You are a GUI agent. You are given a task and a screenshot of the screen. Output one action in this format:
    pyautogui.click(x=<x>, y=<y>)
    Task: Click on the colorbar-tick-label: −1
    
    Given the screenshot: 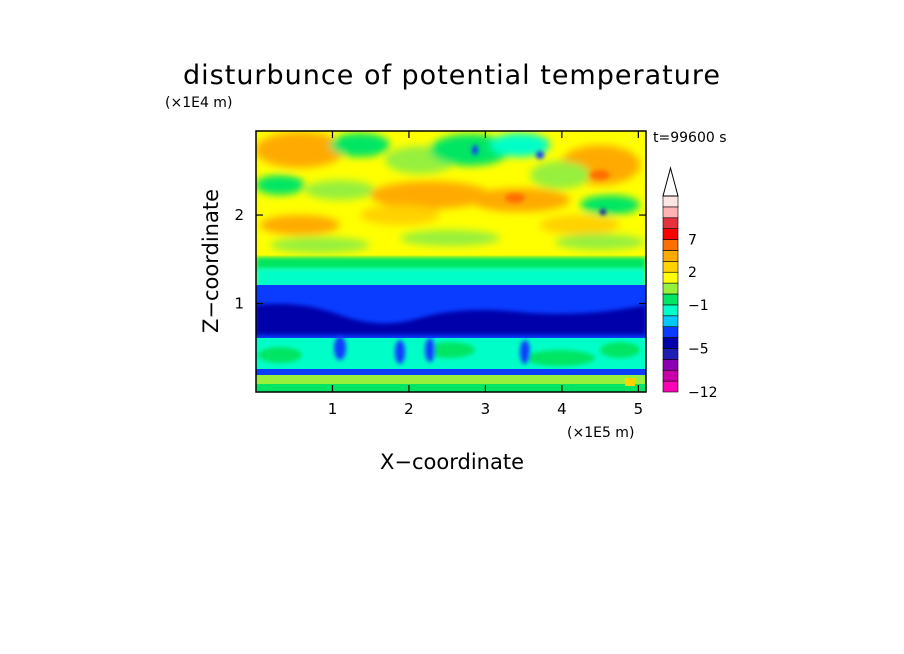 What is the action you would take?
    pyautogui.click(x=698, y=306)
    